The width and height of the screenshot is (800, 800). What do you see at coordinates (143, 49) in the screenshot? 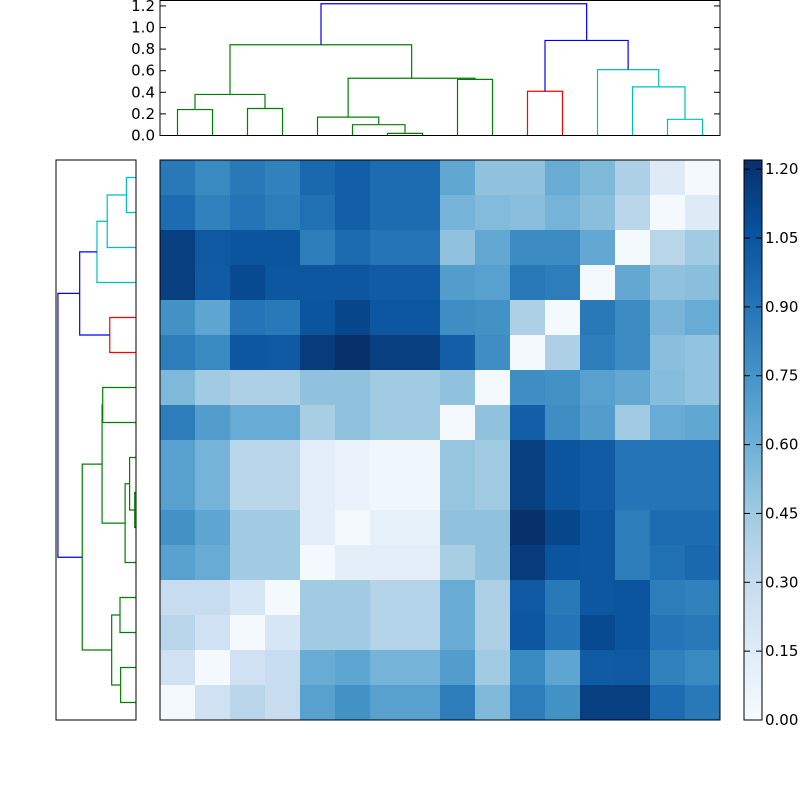
I see `y-tick-label: 0.8` at bounding box center [143, 49].